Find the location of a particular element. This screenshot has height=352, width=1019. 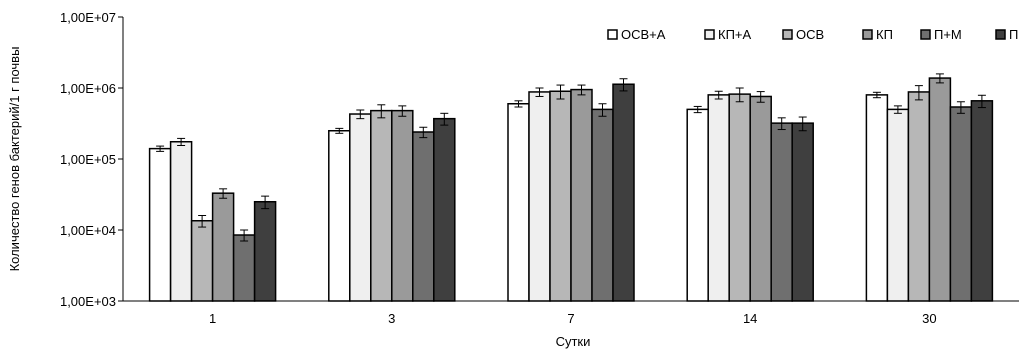

y-tick-label: 1,00E+06 is located at coordinates (88, 88).